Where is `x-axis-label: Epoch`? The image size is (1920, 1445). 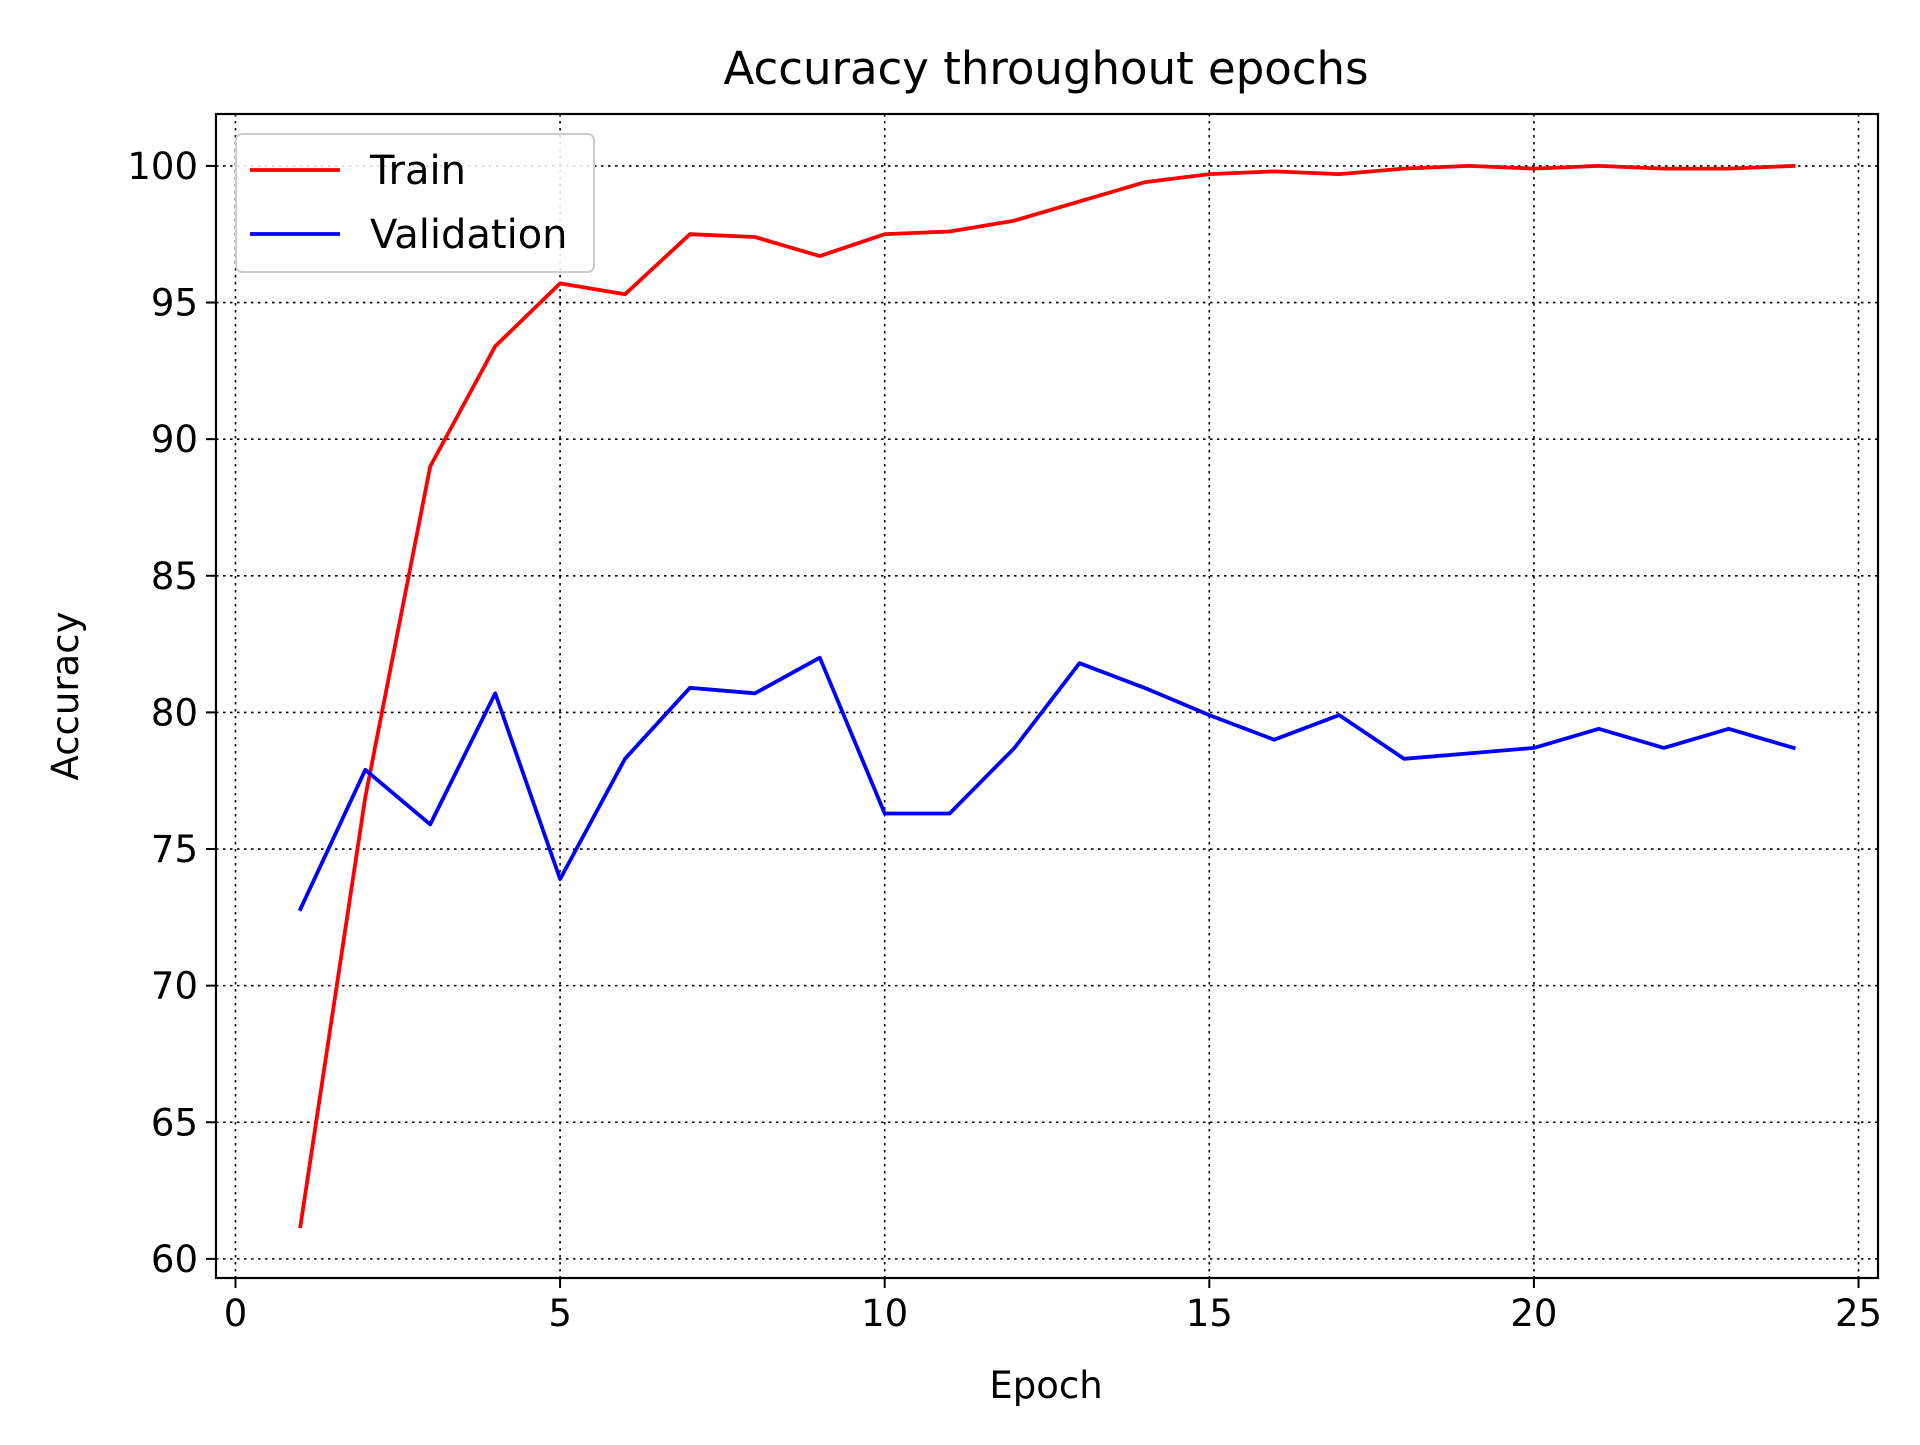
x-axis-label: Epoch is located at coordinates (1045, 1385).